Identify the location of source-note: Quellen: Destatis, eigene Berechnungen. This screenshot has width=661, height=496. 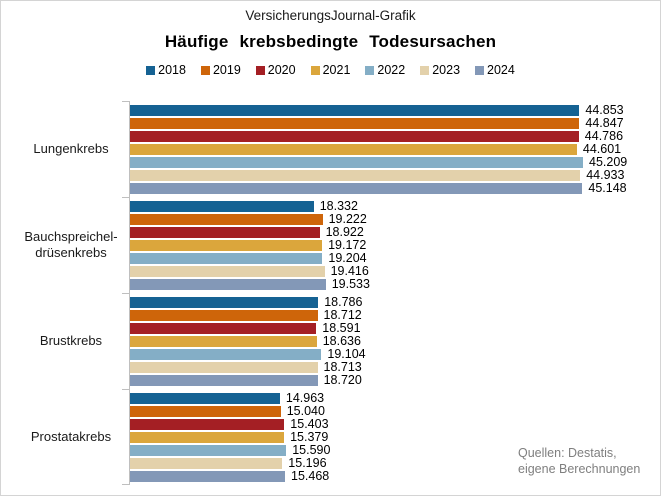
(579, 461).